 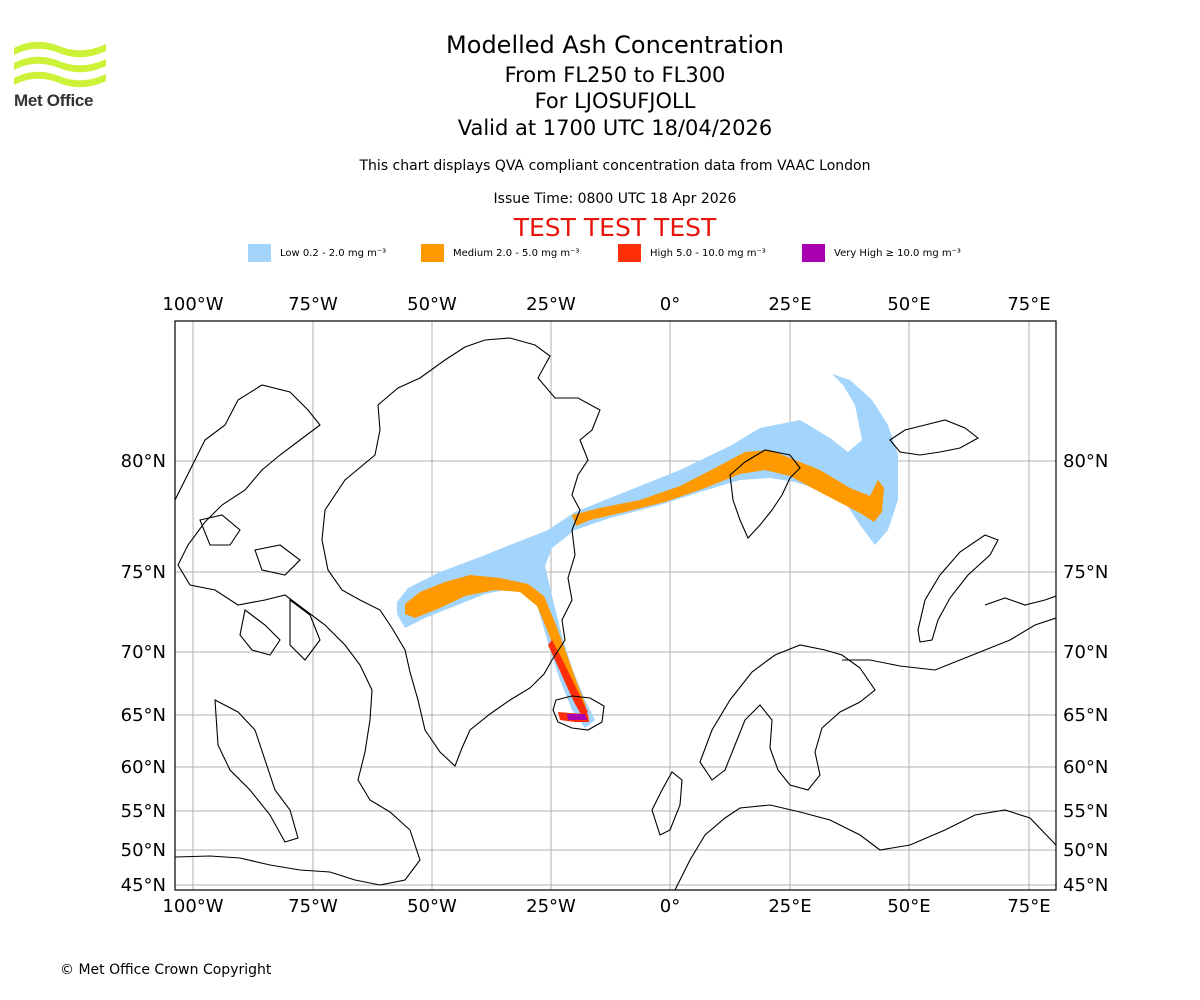 What do you see at coordinates (615, 199) in the screenshot?
I see `issue-time: Issue Time: 0800 UTC 18 Apr 2026` at bounding box center [615, 199].